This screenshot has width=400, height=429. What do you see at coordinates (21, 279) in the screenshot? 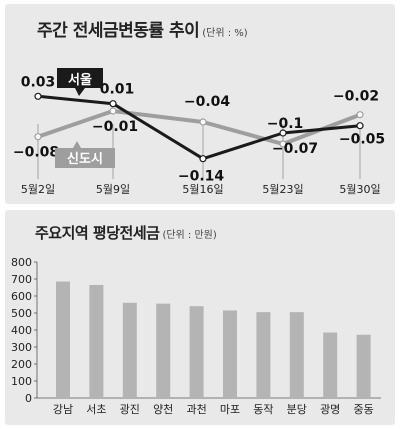
I see `y-tick-label: 700` at bounding box center [21, 279].